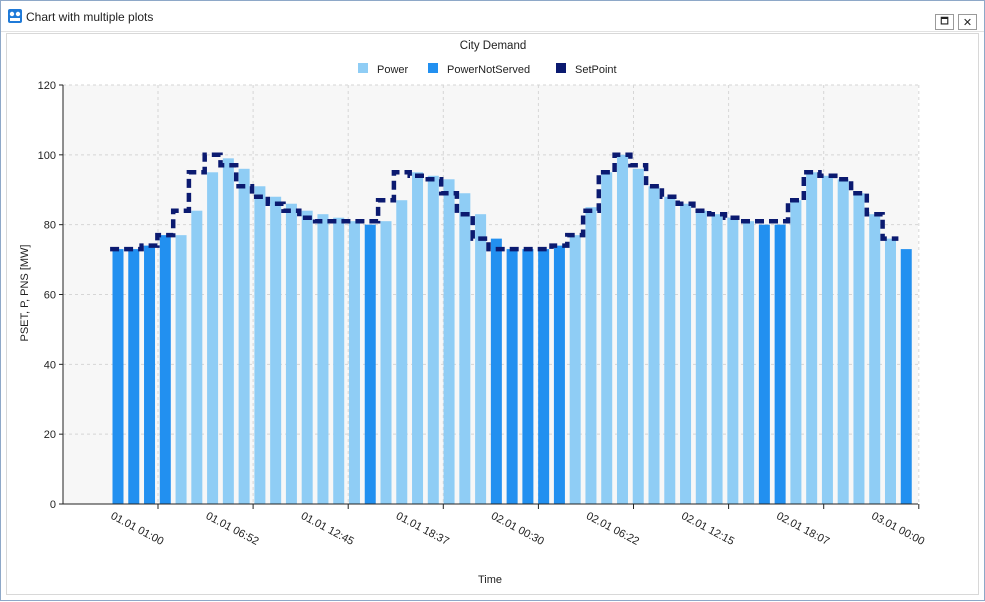 The height and width of the screenshot is (602, 985). I want to click on y-axis-label: PSET, P, PNS [MW], so click(25, 293).